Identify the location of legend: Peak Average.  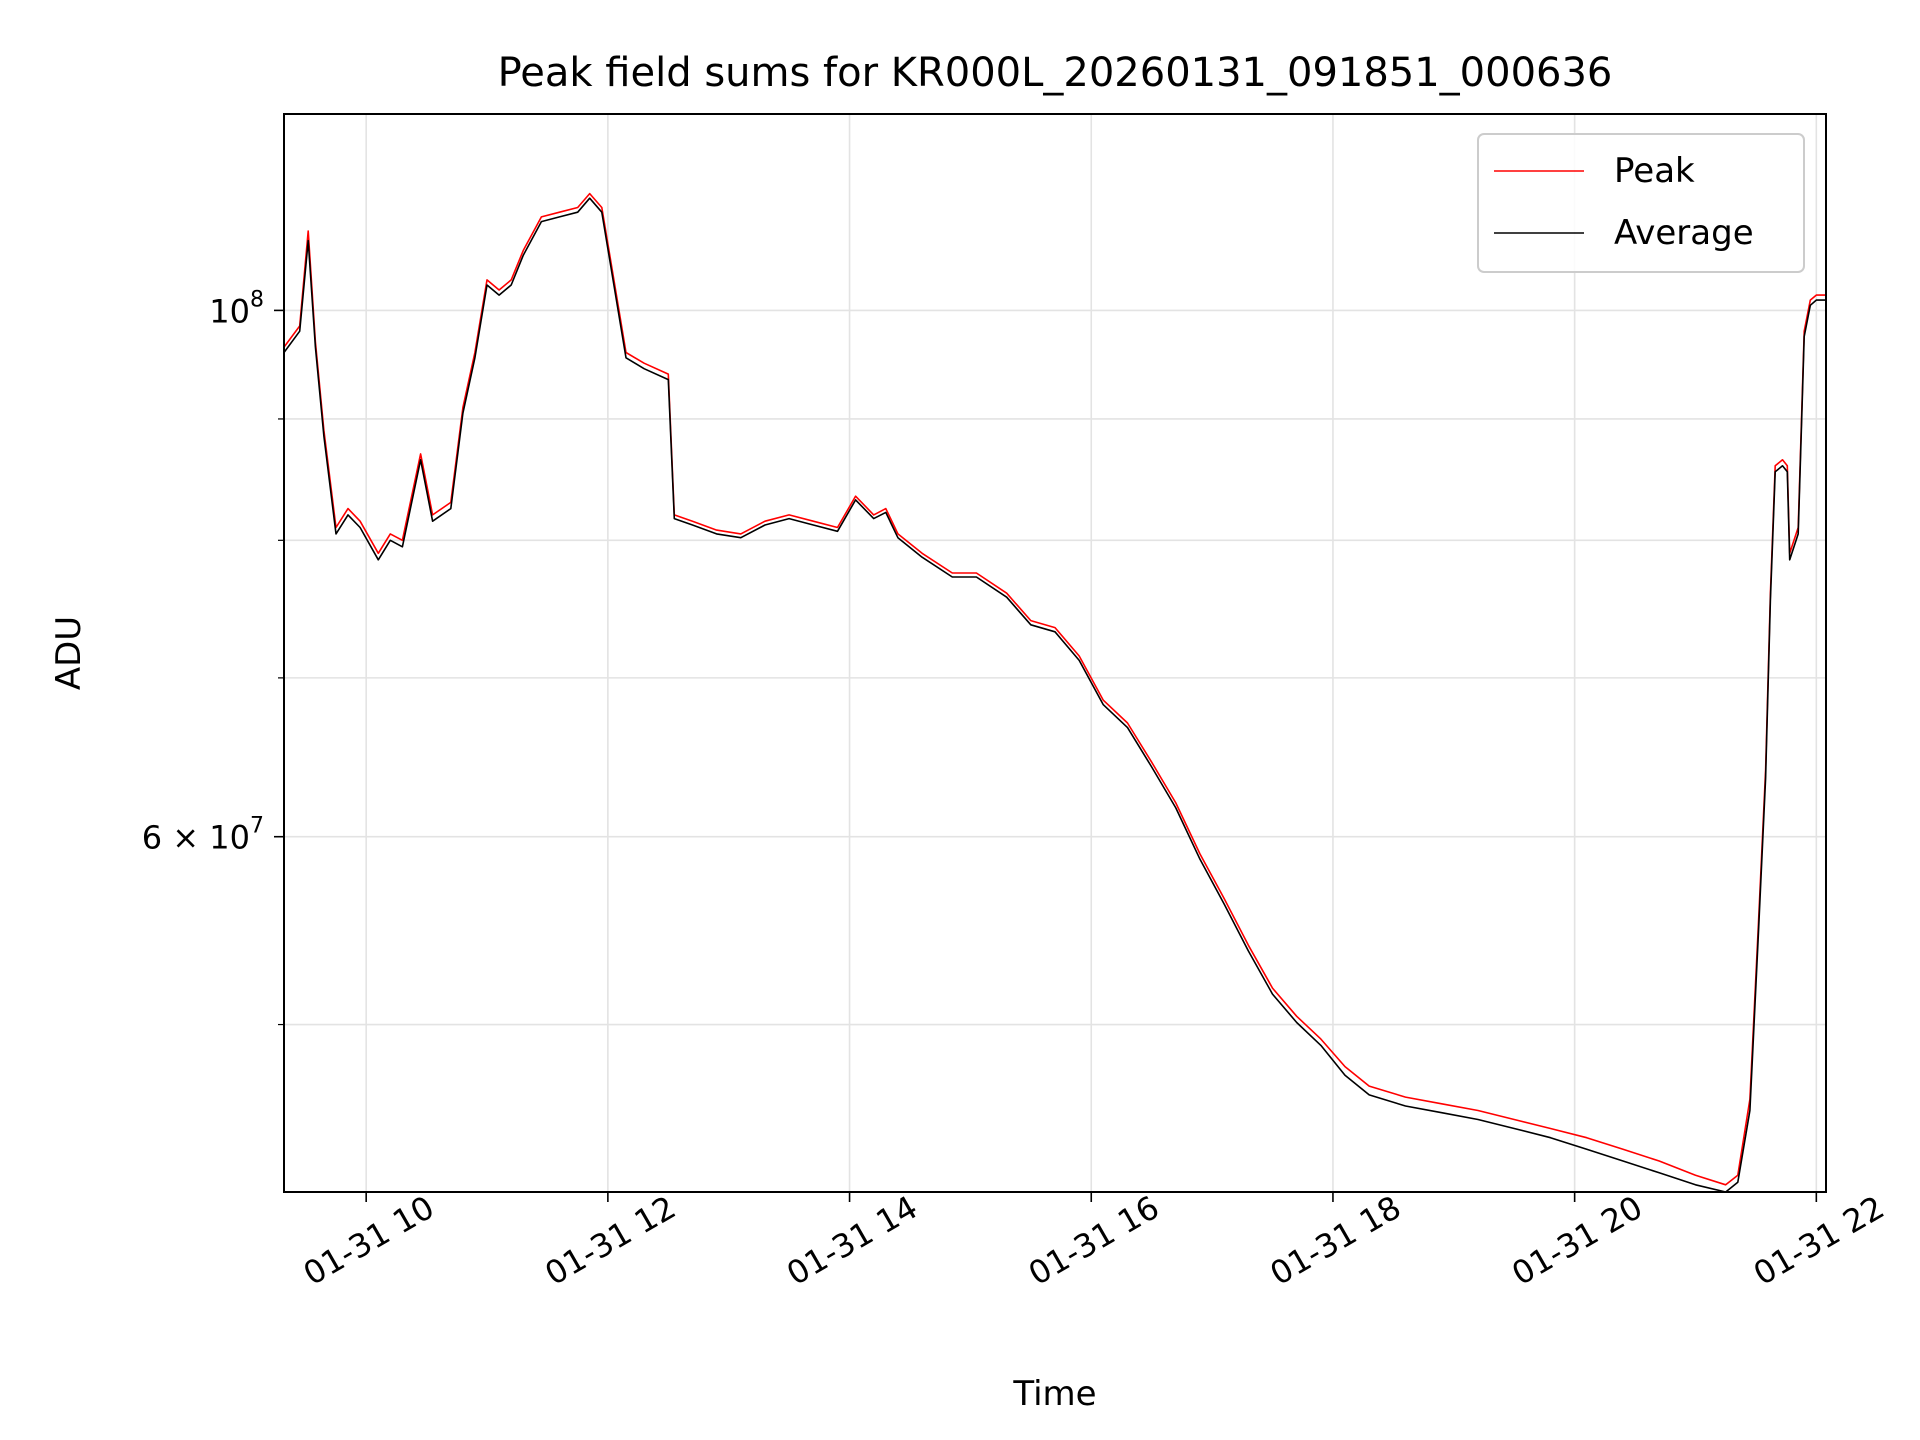
(1641, 203).